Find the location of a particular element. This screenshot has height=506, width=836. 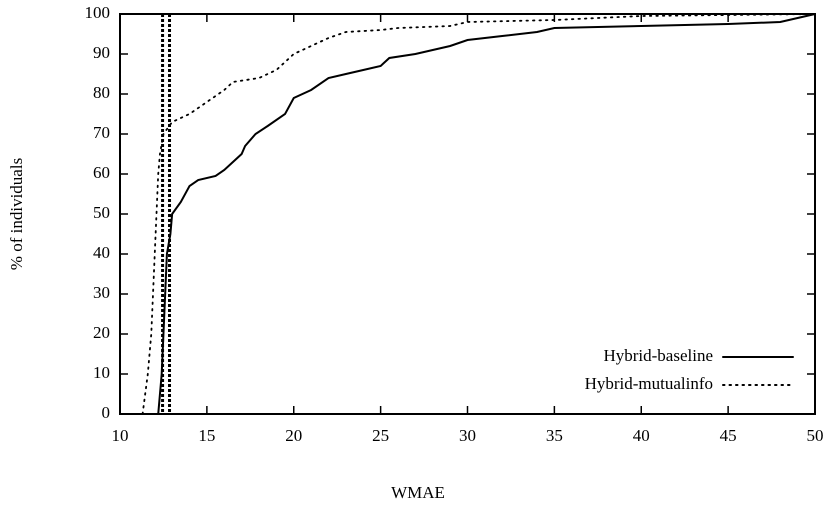

y-tick-label: 40 is located at coordinates (101, 252).